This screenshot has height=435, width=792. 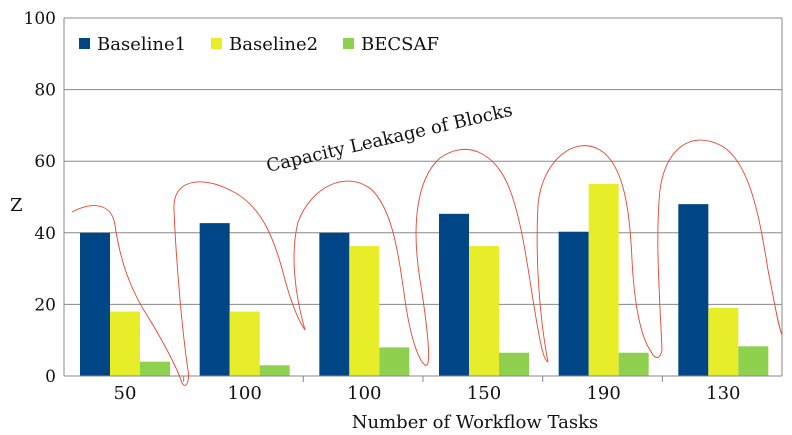 I want to click on legend-label-becsaf: BECSAF, so click(x=400, y=44).